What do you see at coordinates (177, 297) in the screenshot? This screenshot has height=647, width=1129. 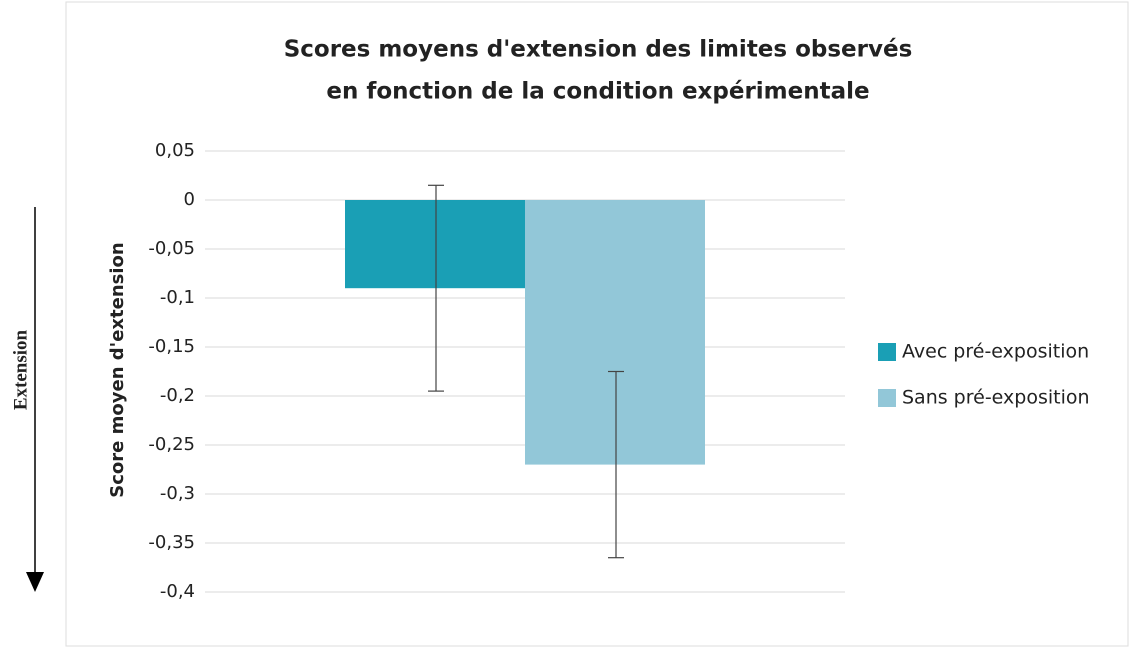 I see `y-tick-label: -0,1` at bounding box center [177, 297].